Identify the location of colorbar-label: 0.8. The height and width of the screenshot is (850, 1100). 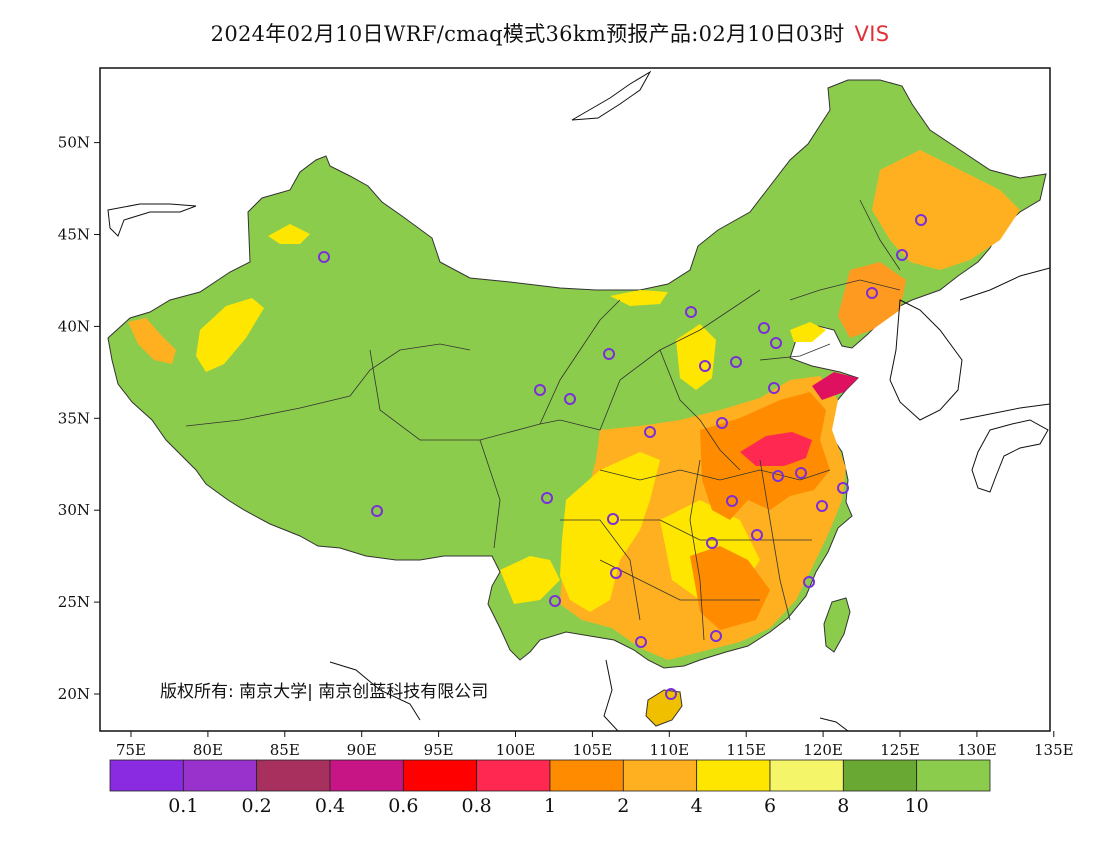
(477, 806).